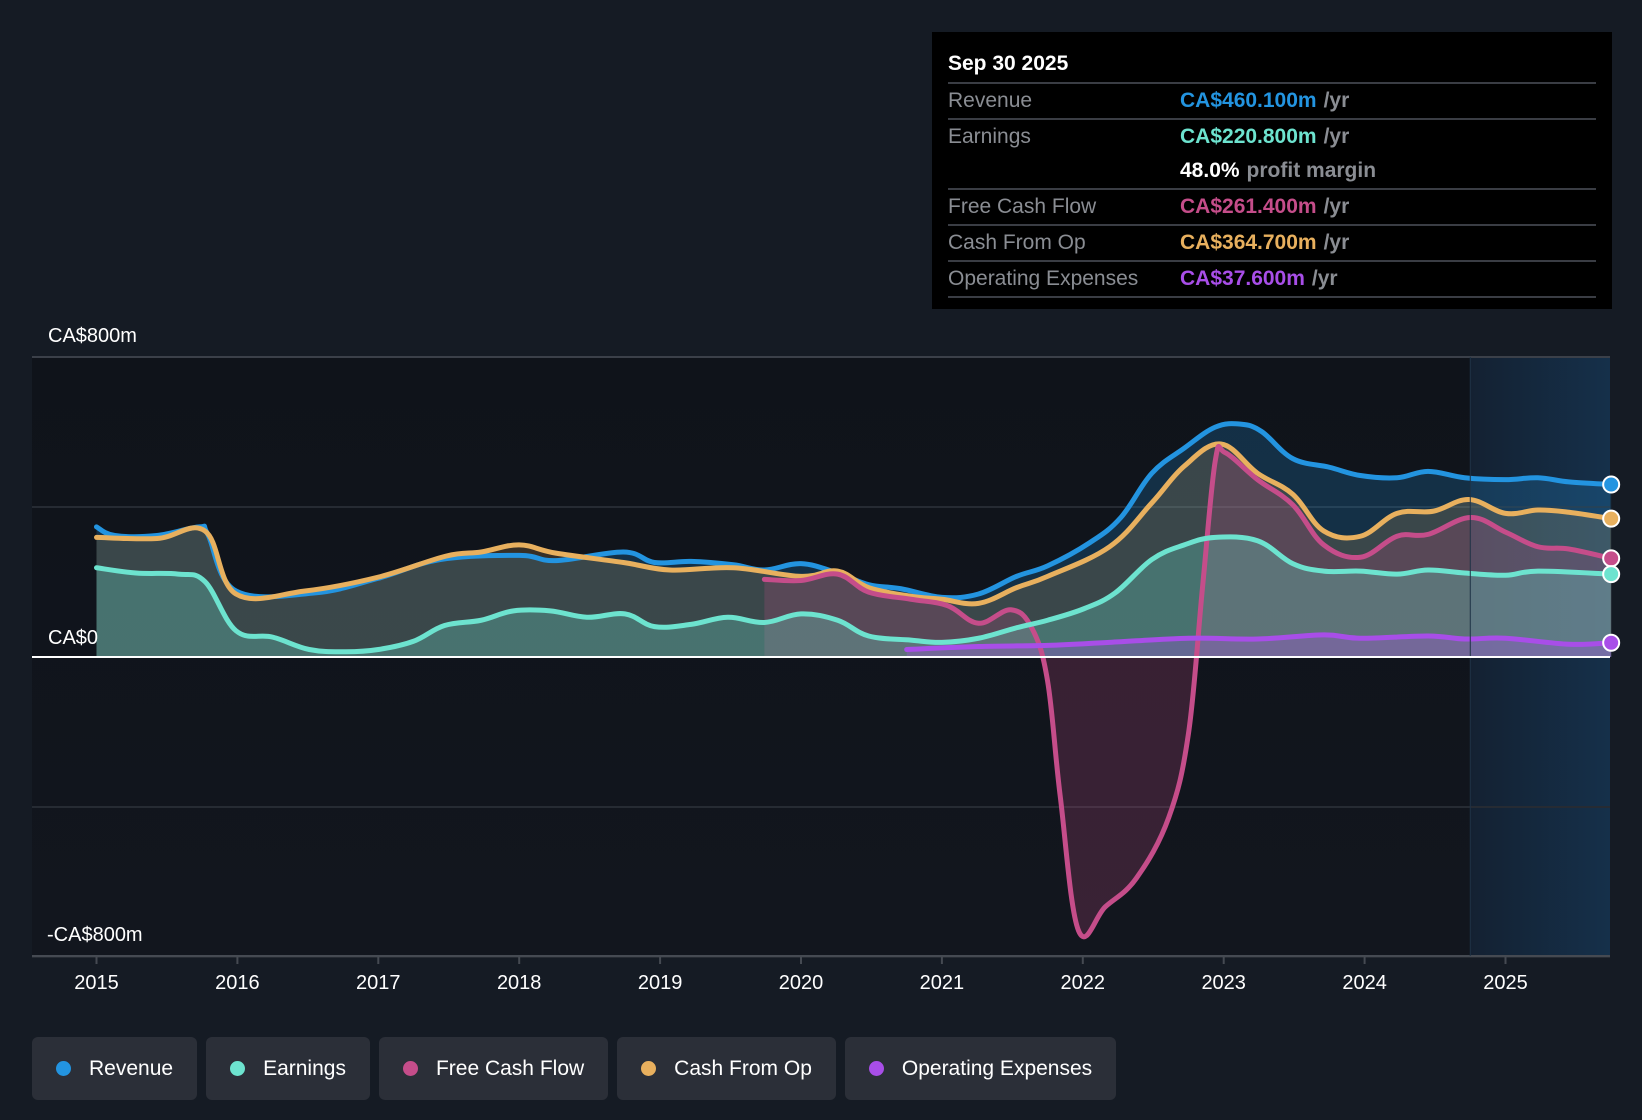 This screenshot has height=1120, width=1642. Describe the element at coordinates (1259, 642) in the screenshot. I see `operating-expenses-line` at that location.